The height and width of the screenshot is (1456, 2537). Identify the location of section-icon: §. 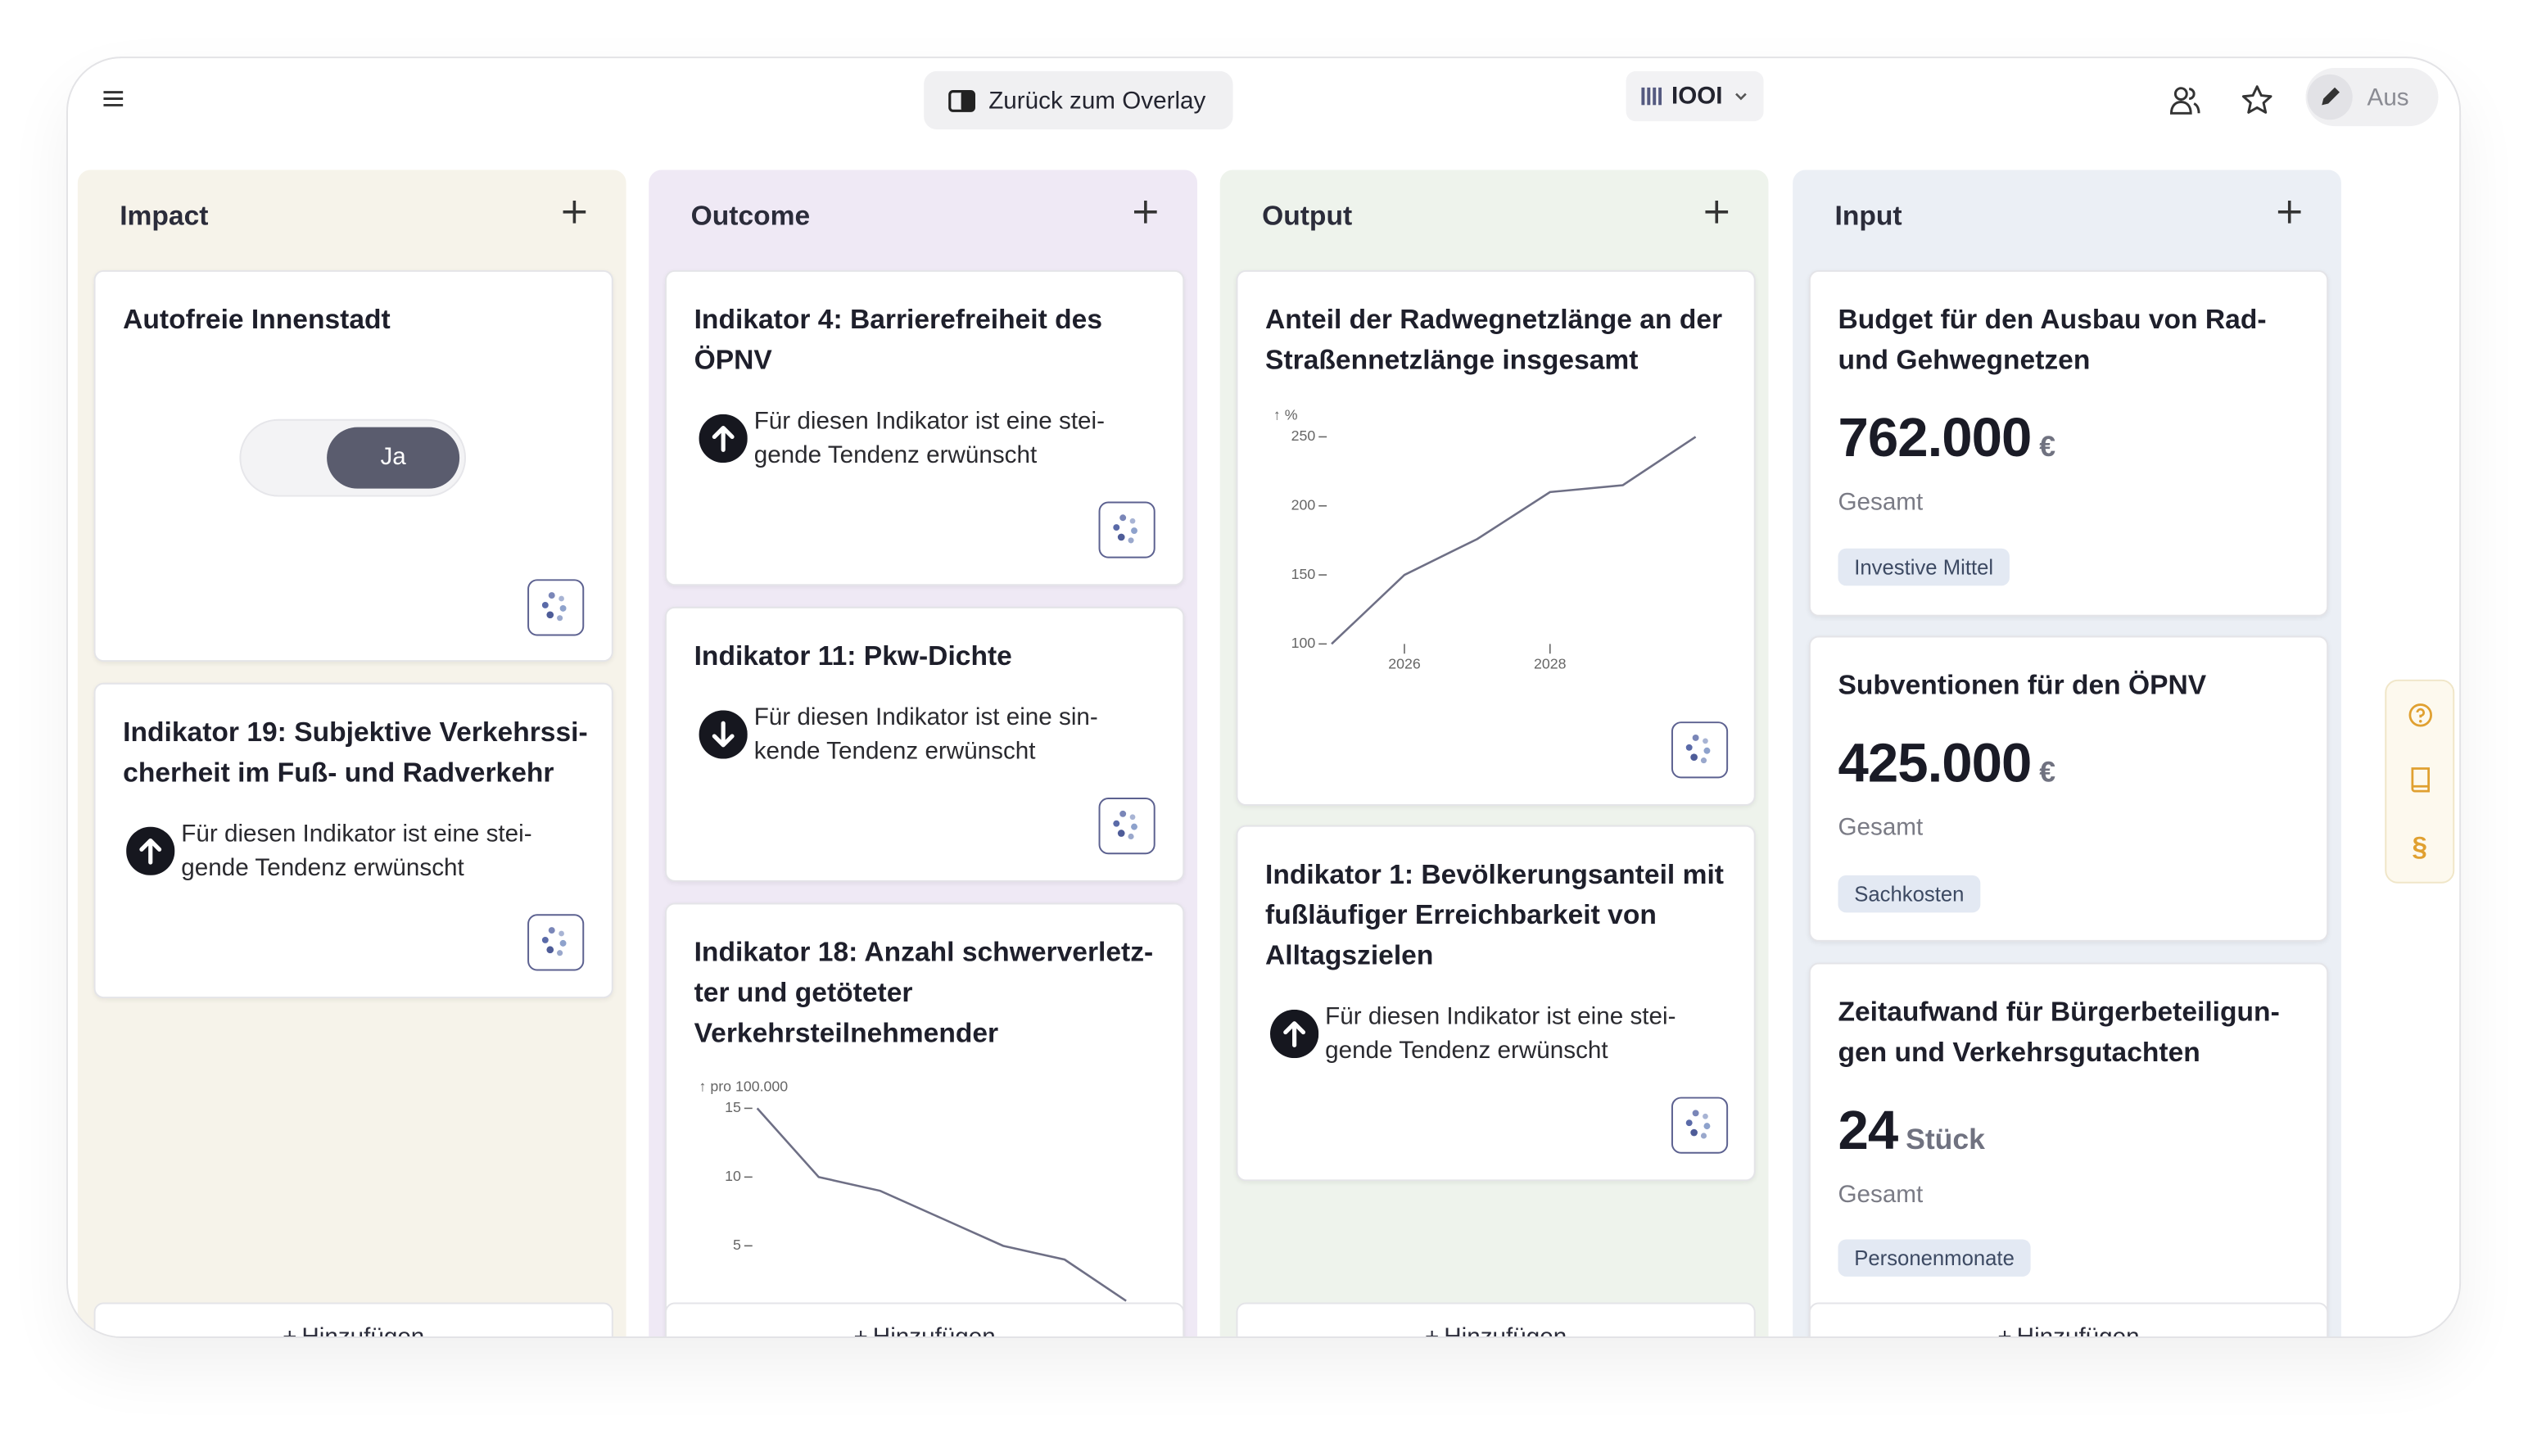
(2420, 847).